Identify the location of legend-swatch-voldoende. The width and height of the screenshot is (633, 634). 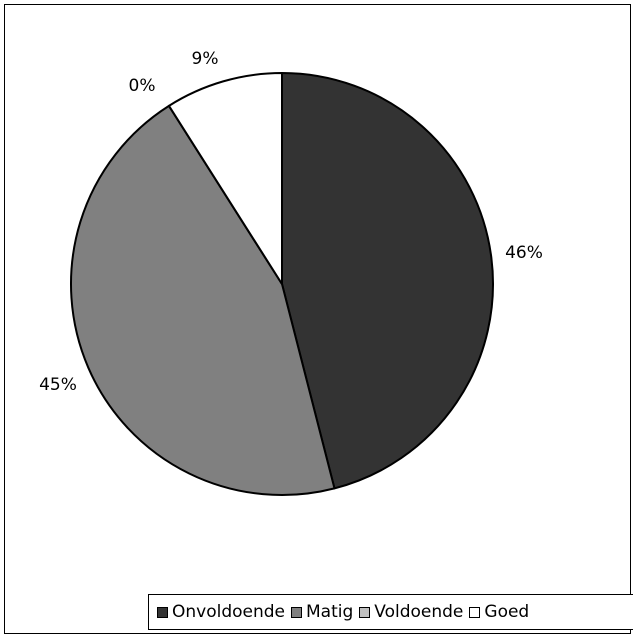
(365, 612).